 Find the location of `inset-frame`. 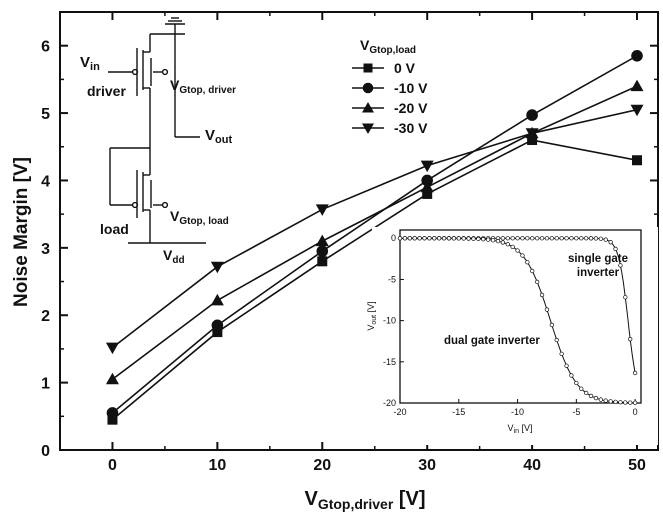

inset-frame is located at coordinates (520, 316).